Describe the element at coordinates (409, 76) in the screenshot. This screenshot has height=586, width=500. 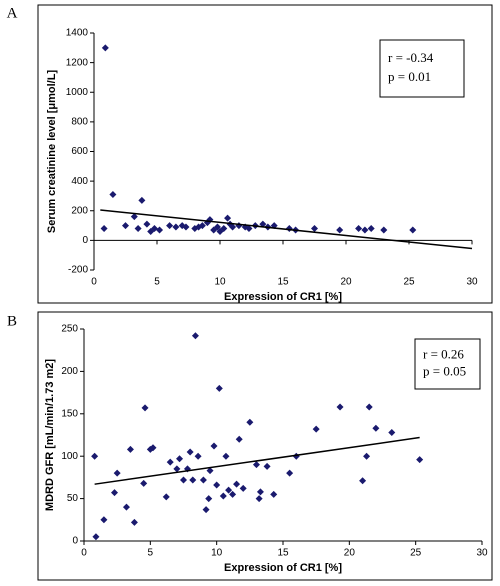
I see `stats-text: p = 0.01` at that location.